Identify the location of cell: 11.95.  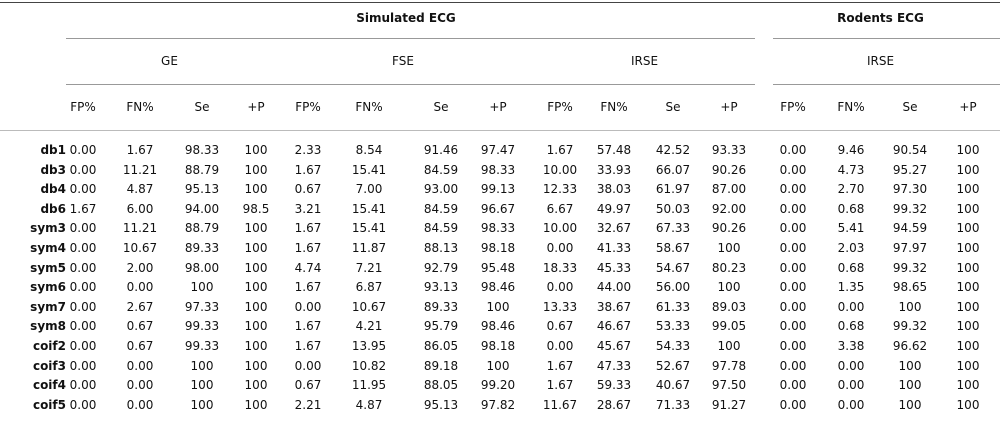
(369, 385).